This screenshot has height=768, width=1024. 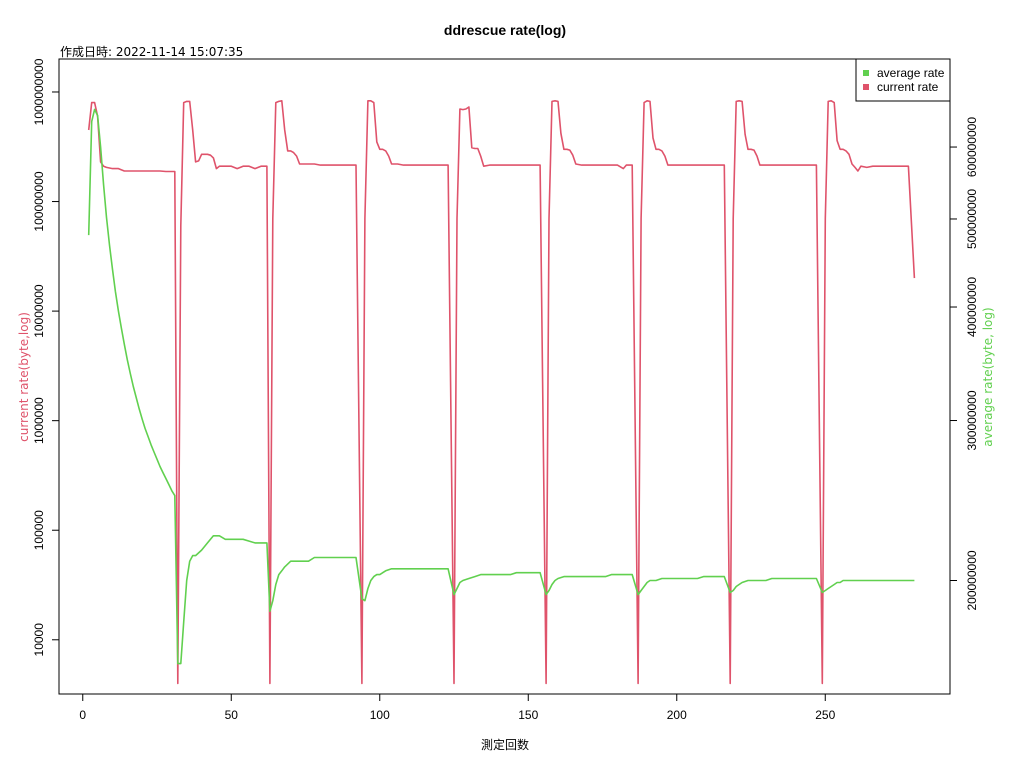 What do you see at coordinates (380, 715) in the screenshot?
I see `x-tick-label: 100` at bounding box center [380, 715].